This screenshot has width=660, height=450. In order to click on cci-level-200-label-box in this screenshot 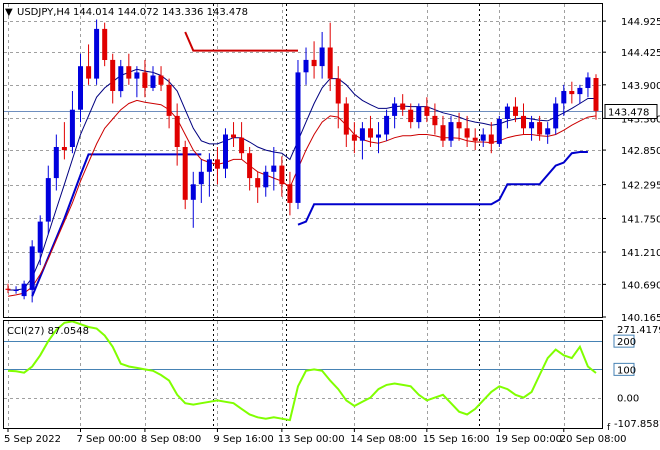, I will do `click(624, 341)`.